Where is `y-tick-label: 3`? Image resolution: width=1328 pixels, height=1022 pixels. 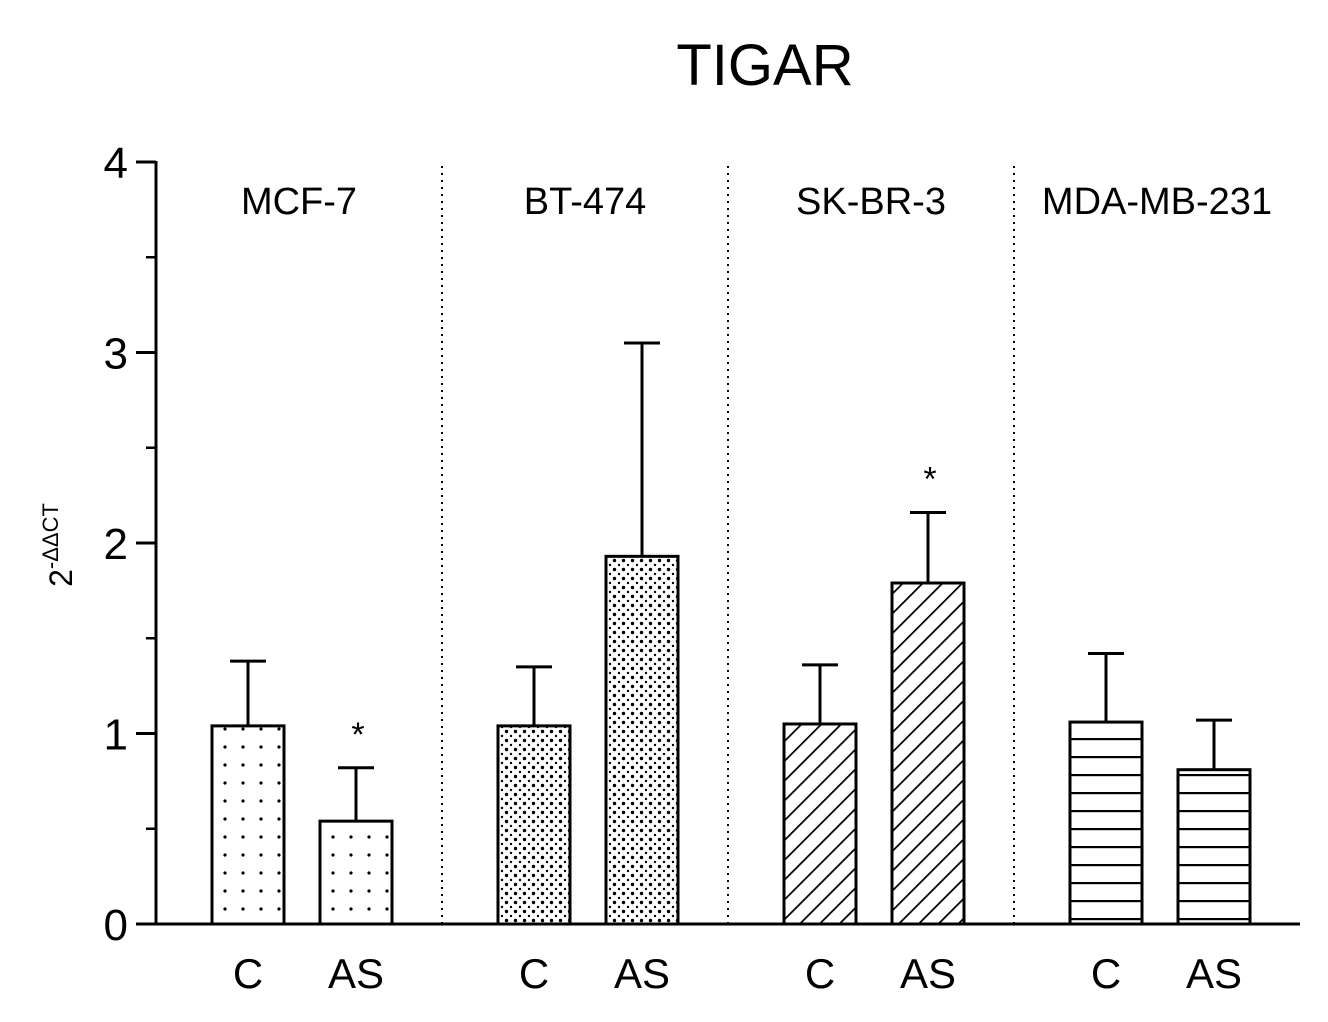 y-tick-label: 3 is located at coordinates (116, 354).